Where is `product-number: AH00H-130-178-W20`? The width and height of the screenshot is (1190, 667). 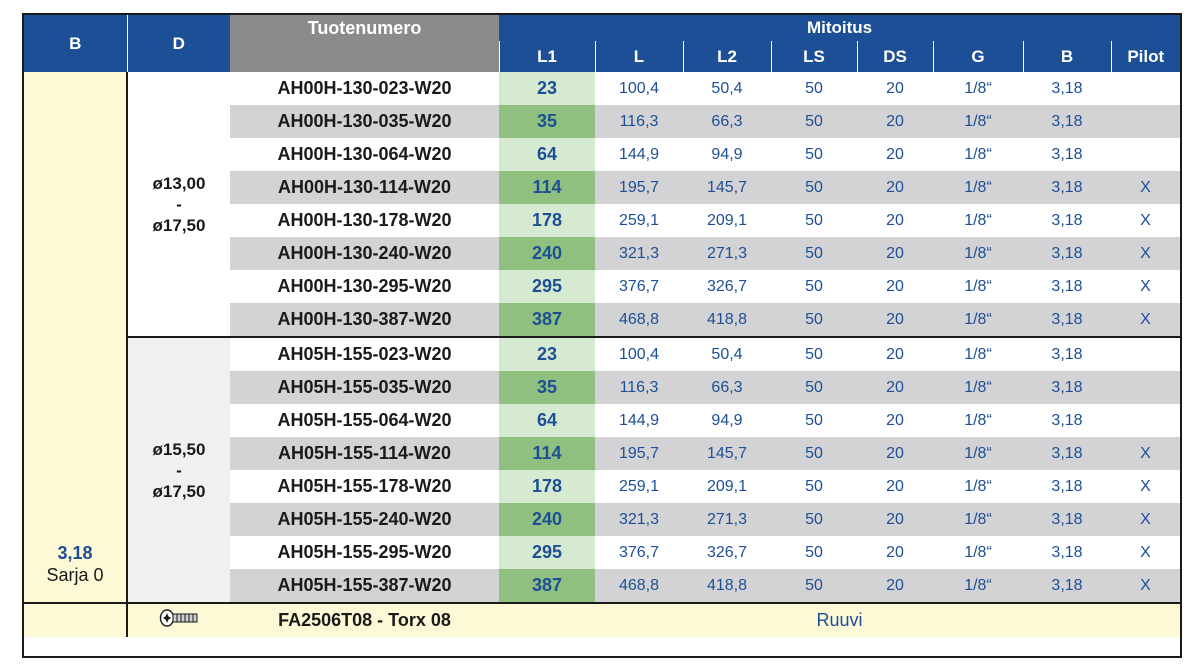
product-number: AH00H-130-178-W20 is located at coordinates (364, 220).